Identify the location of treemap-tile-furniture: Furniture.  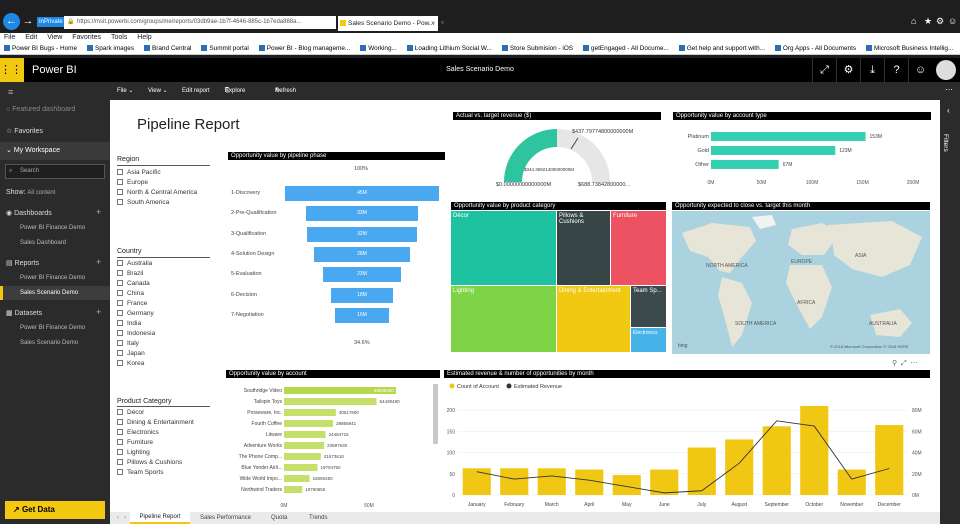
(638, 248).